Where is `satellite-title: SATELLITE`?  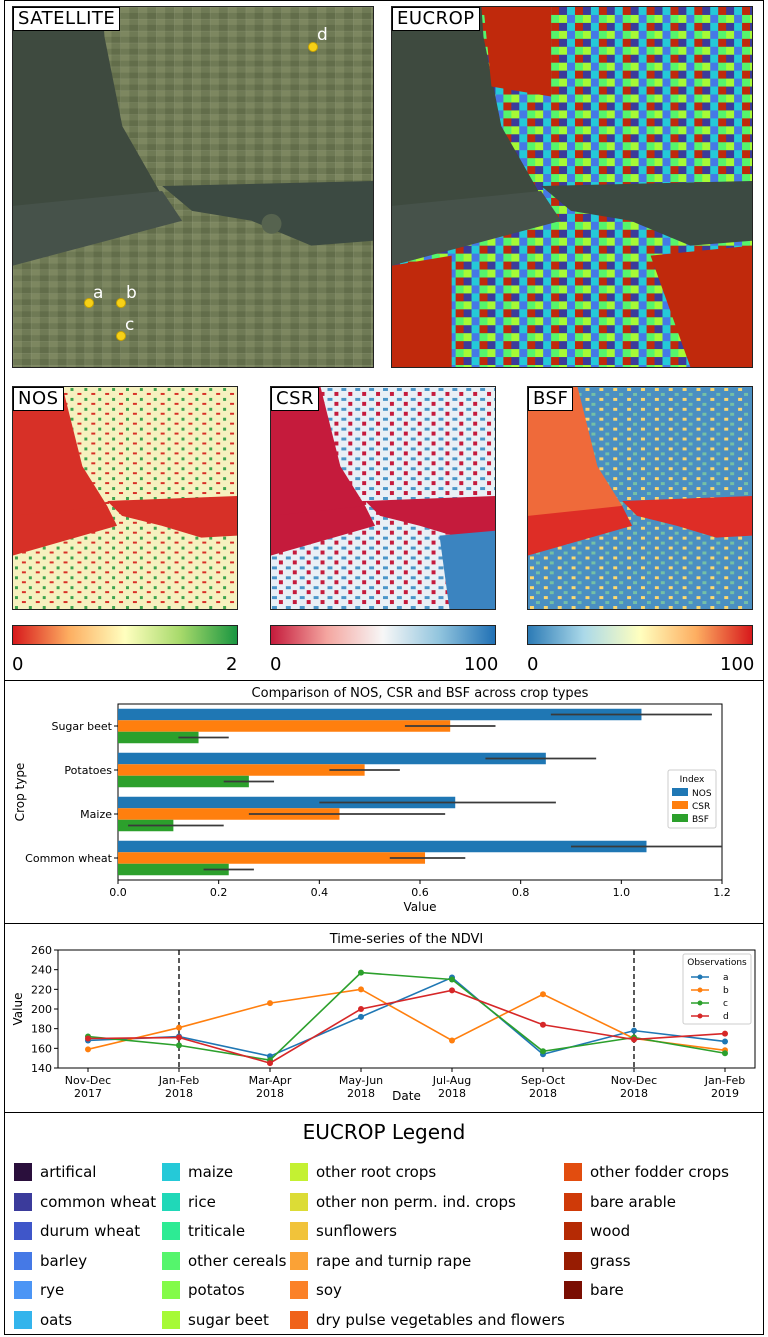 satellite-title: SATELLITE is located at coordinates (67, 19).